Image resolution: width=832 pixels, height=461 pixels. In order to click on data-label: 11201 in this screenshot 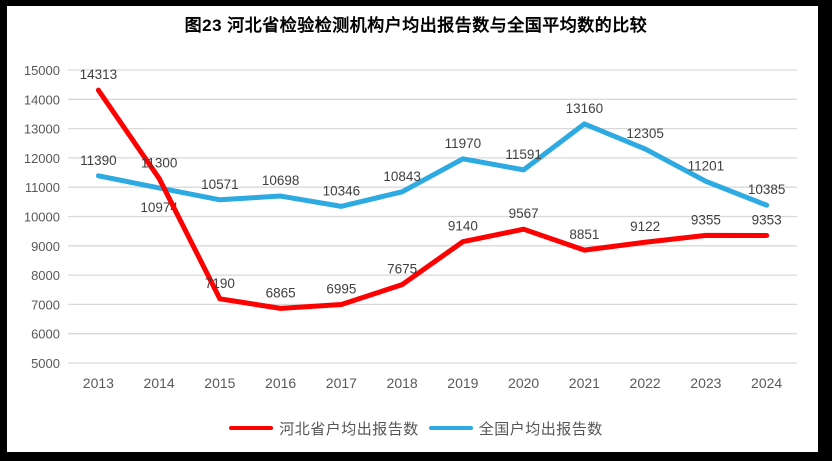, I will do `click(706, 165)`.